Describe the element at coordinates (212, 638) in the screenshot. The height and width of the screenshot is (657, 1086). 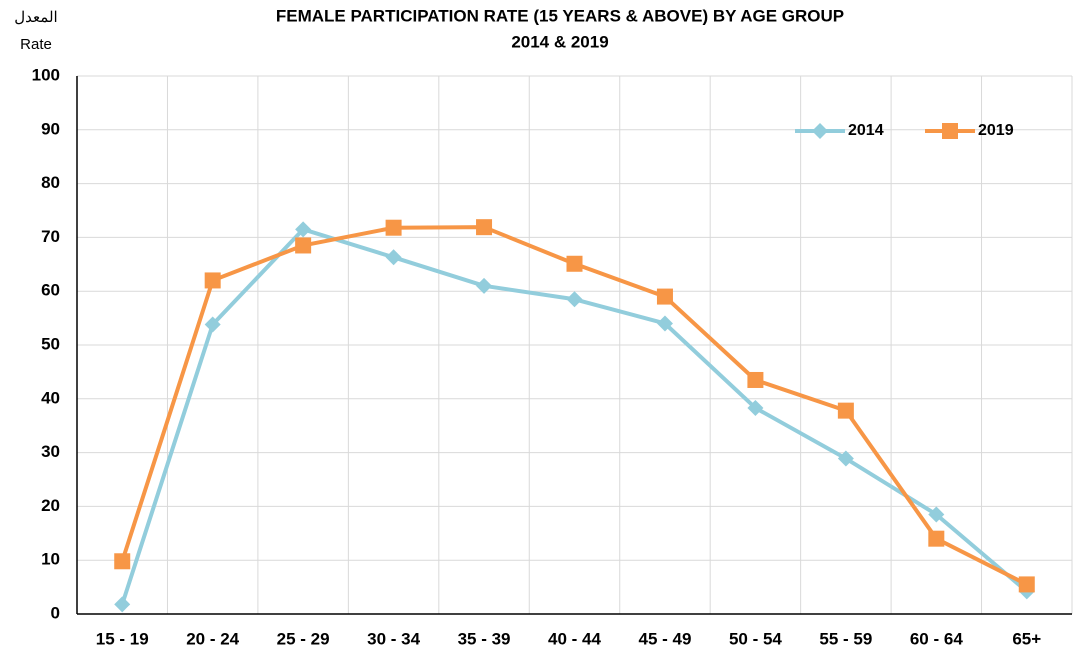
I see `x-tick-label: 20 - 24` at that location.